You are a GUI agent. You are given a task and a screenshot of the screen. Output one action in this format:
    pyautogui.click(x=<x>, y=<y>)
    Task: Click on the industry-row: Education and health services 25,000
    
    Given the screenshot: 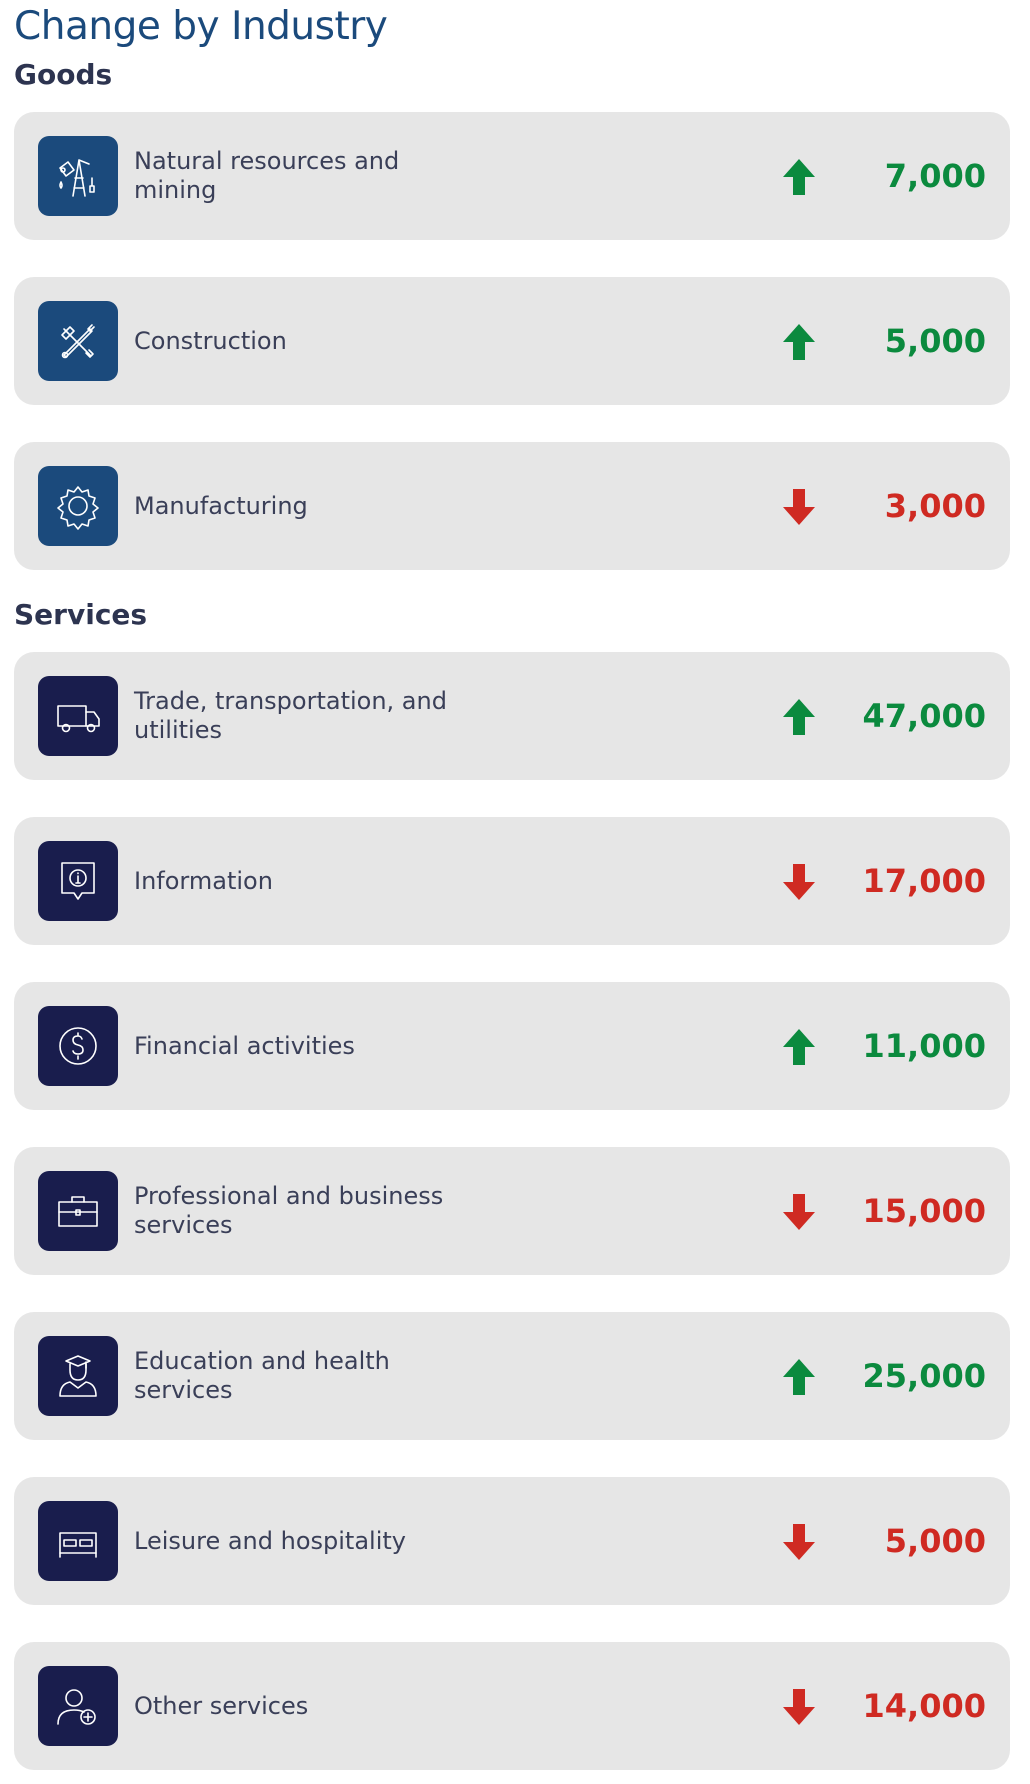 What is the action you would take?
    pyautogui.click(x=512, y=1376)
    